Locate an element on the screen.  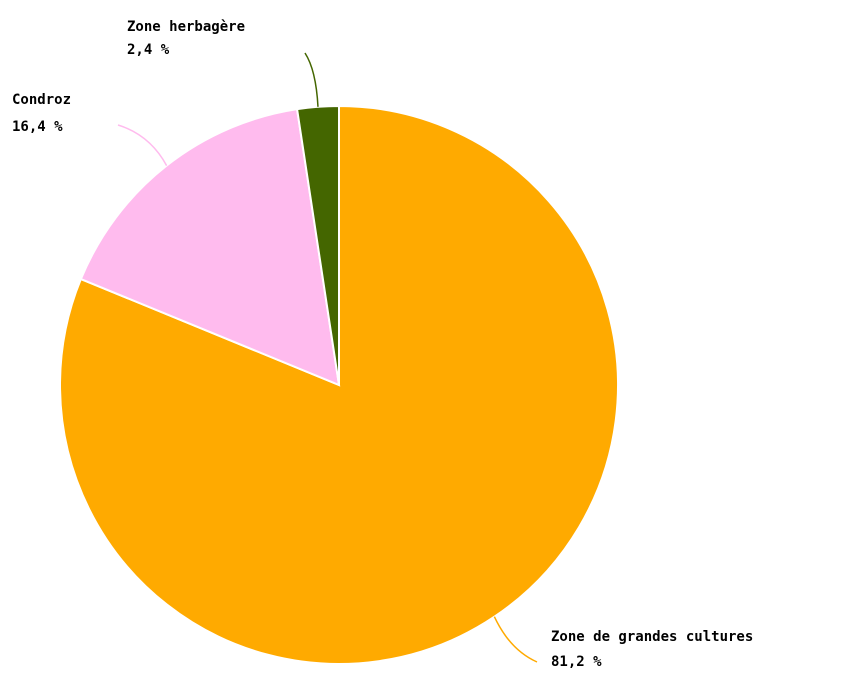
slice-label: Zone de grandes cultures is located at coordinates (652, 637).